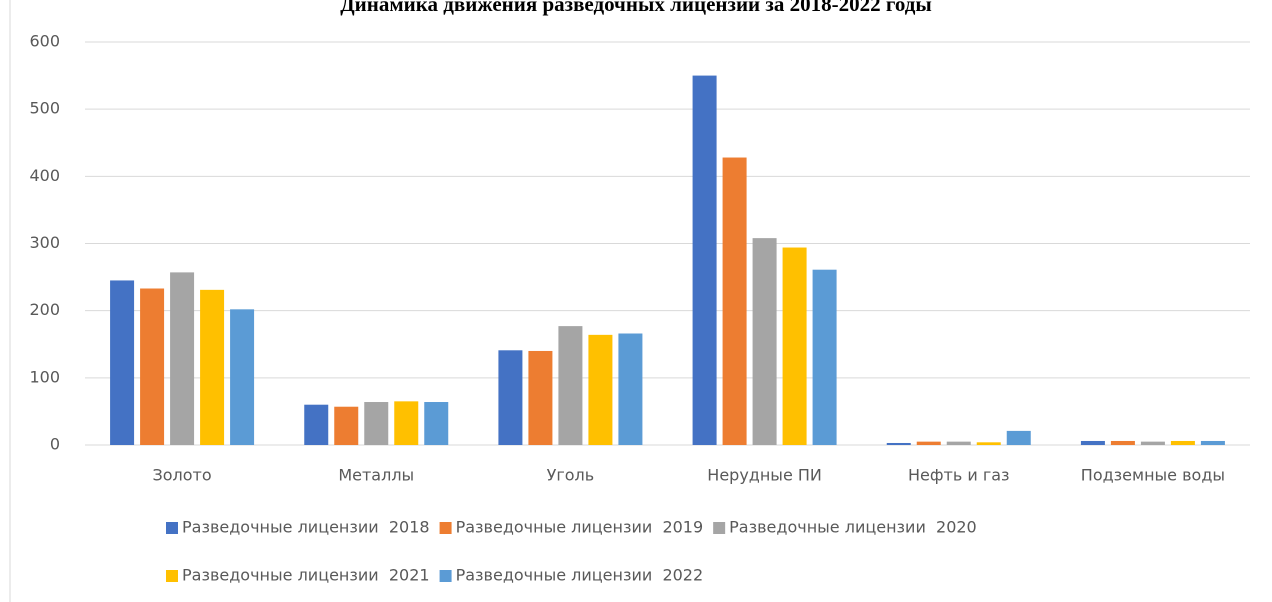 This screenshot has height=602, width=1272. What do you see at coordinates (44, 41) in the screenshot?
I see `y-tick-label: 600` at bounding box center [44, 41].